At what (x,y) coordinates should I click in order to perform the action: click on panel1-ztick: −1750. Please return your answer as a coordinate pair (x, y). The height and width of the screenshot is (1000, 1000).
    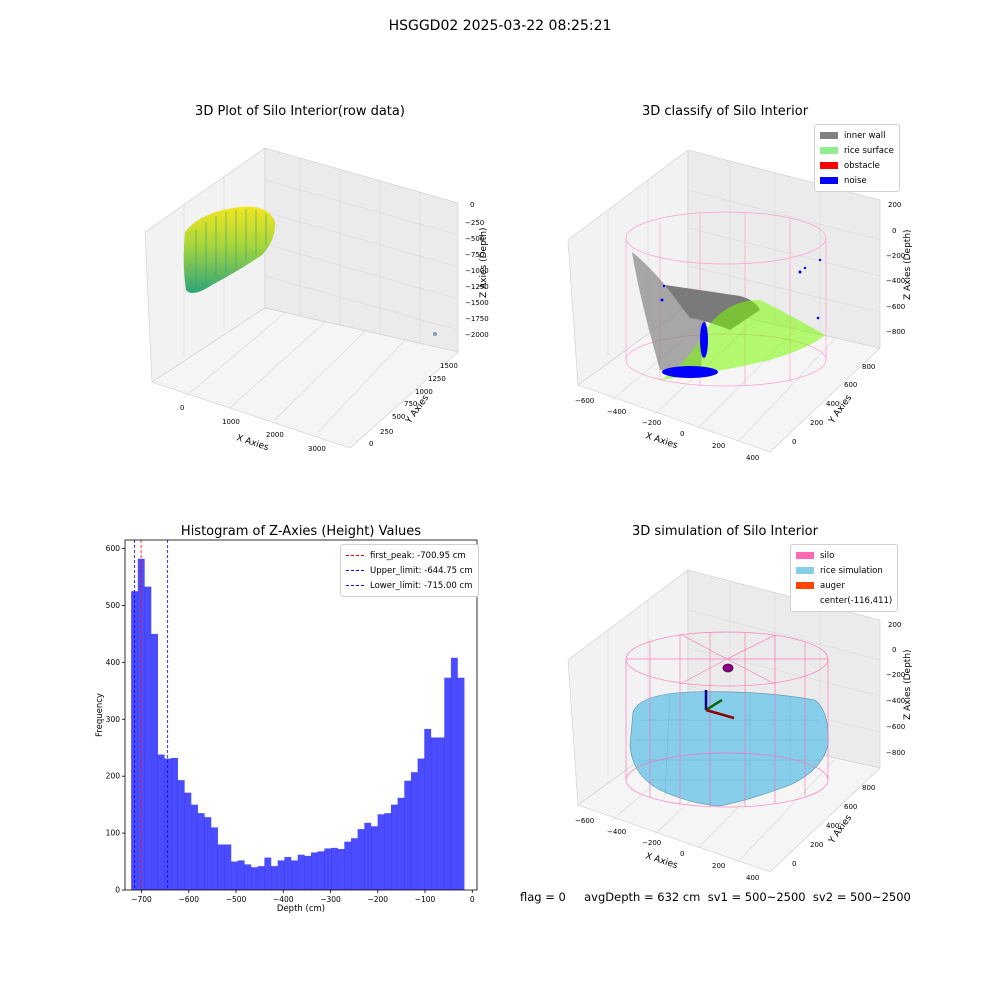
    Looking at the image, I should click on (477, 319).